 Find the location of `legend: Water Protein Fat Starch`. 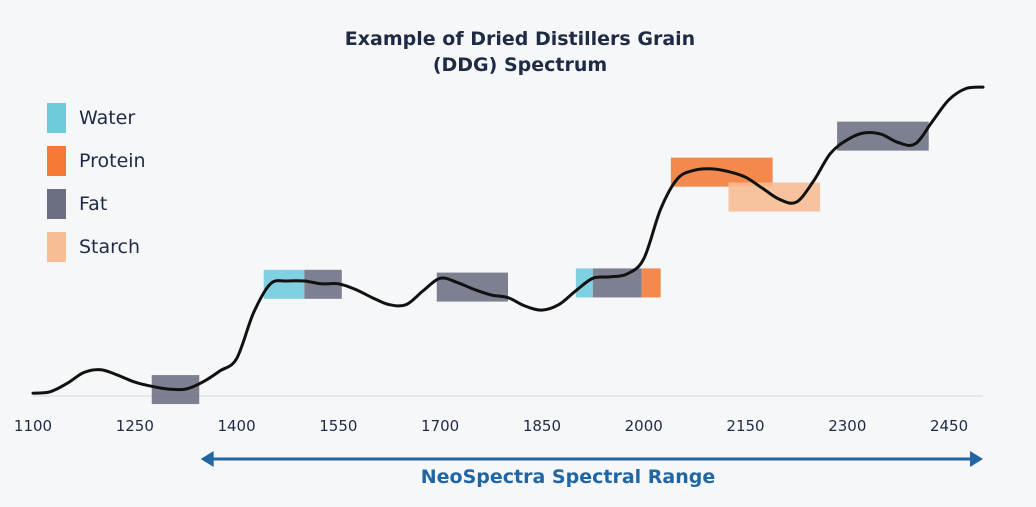

legend: Water Protein Fat Starch is located at coordinates (96, 182).